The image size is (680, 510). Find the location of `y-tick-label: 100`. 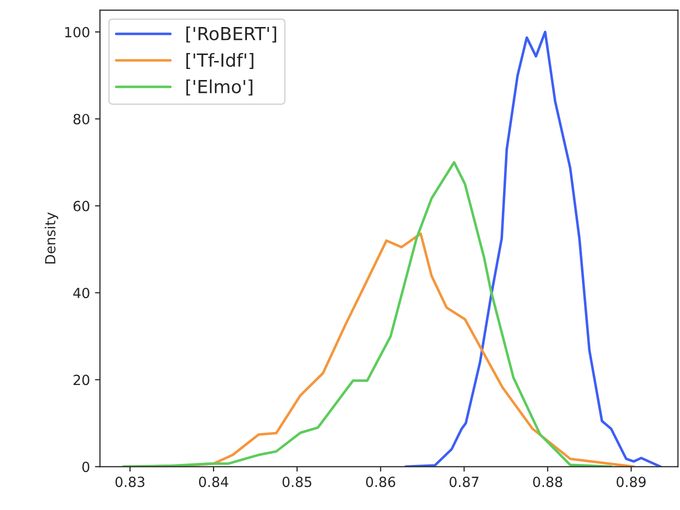

y-tick-label: 100 is located at coordinates (77, 32).